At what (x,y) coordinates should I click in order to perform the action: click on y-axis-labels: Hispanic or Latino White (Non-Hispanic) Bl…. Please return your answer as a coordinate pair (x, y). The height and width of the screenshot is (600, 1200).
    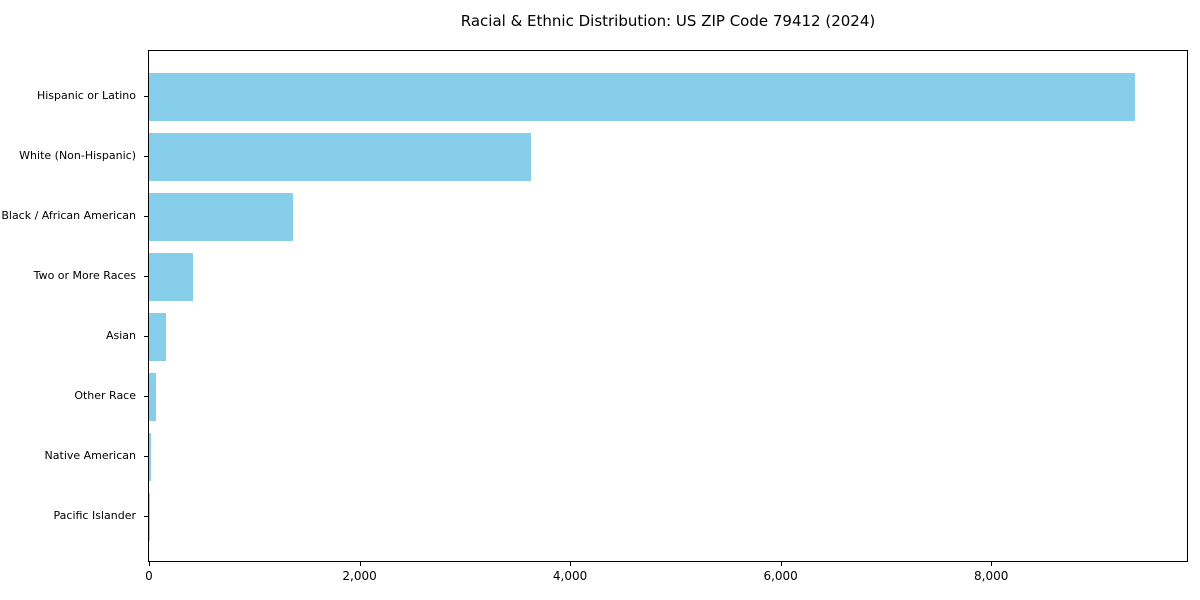
    Looking at the image, I should click on (69, 306).